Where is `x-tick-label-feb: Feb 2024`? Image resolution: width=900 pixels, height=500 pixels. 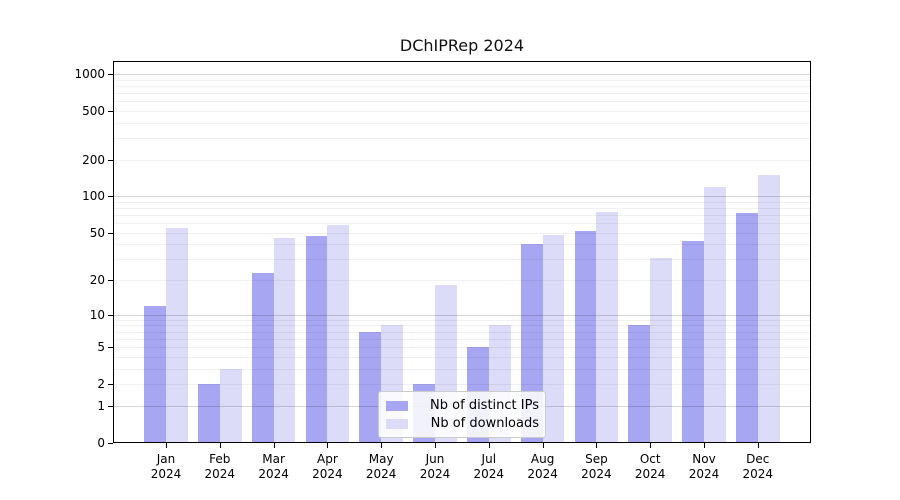 x-tick-label-feb: Feb 2024 is located at coordinates (220, 467).